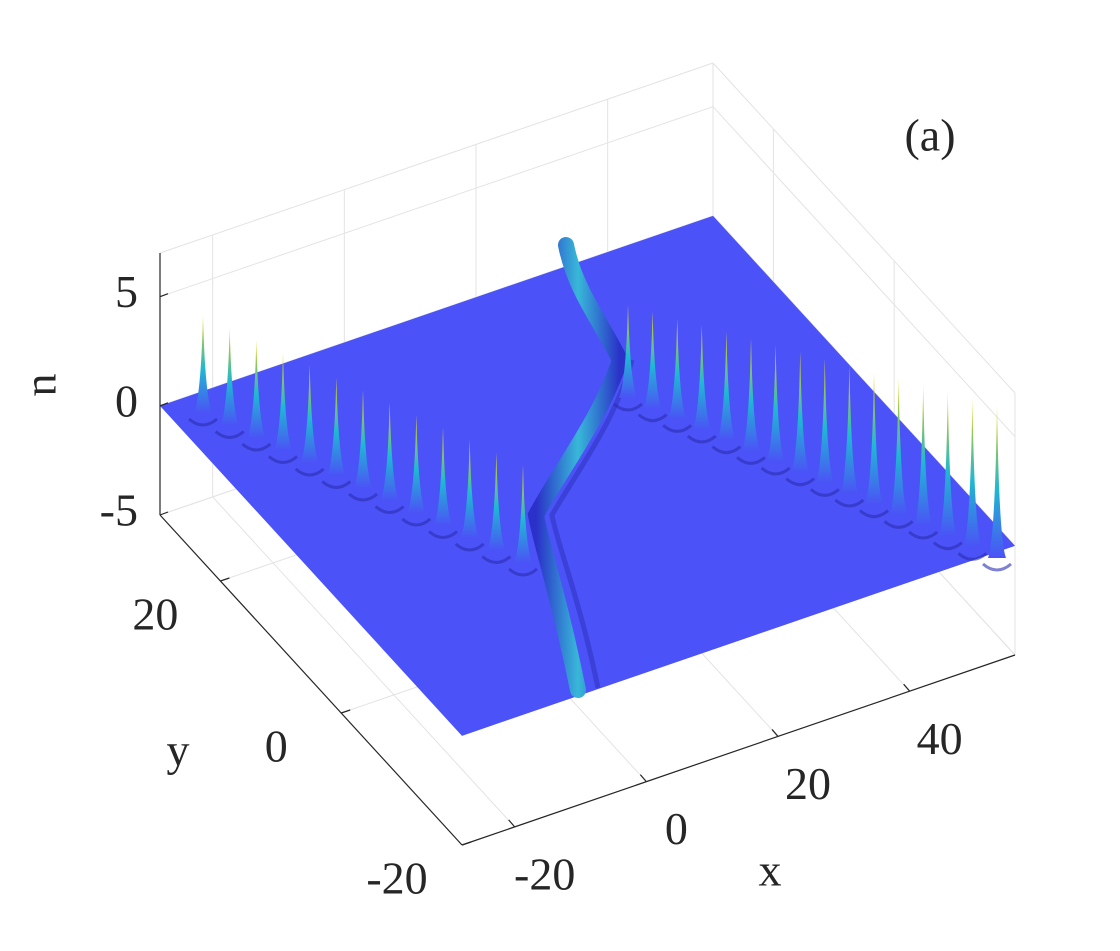  I want to click on ridge-shadow, so click(592, 524).